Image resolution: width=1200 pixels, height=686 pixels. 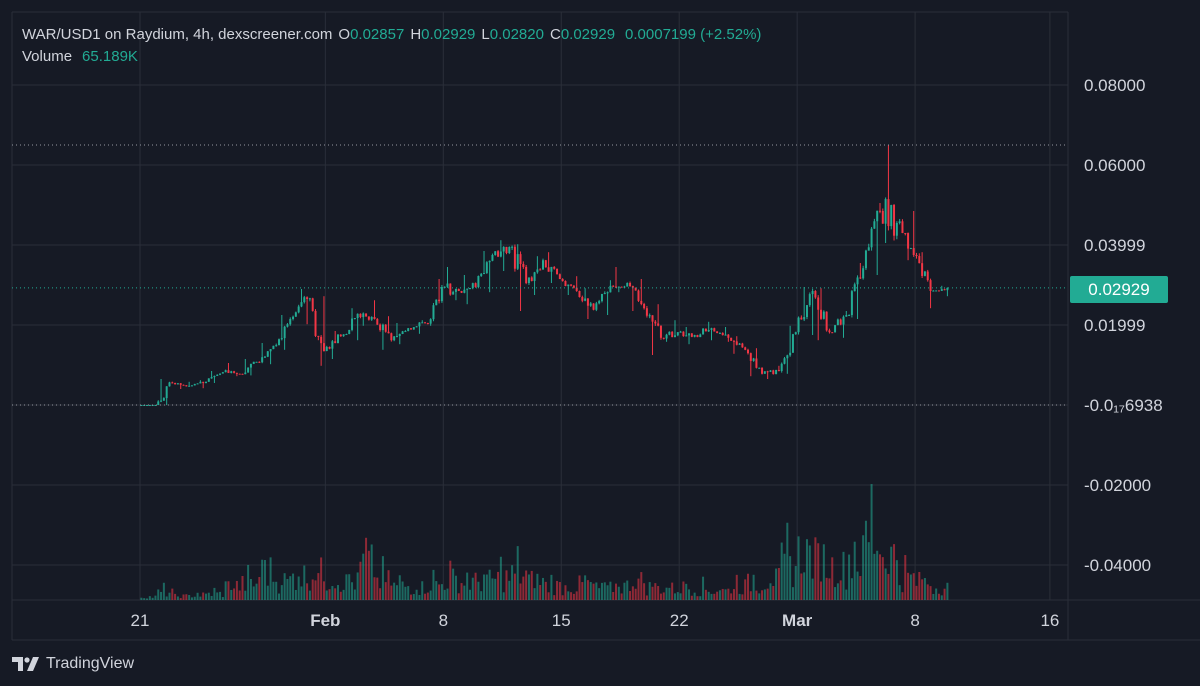 I want to click on y-tick-label: 0.03999, so click(x=1114, y=245).